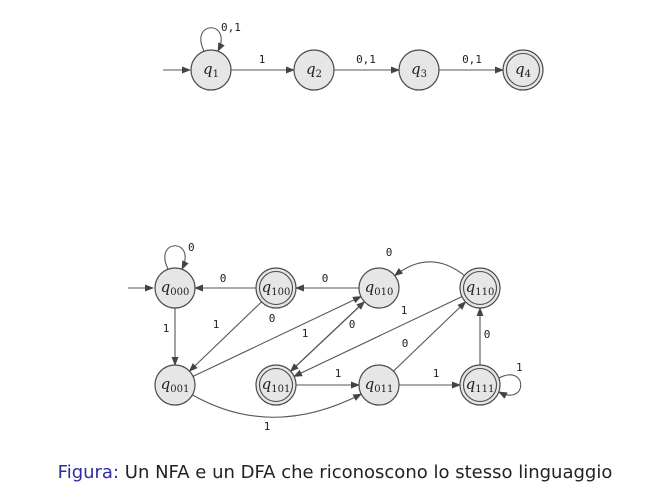  I want to click on dfa-transition-q001-q011, so click(277, 405).